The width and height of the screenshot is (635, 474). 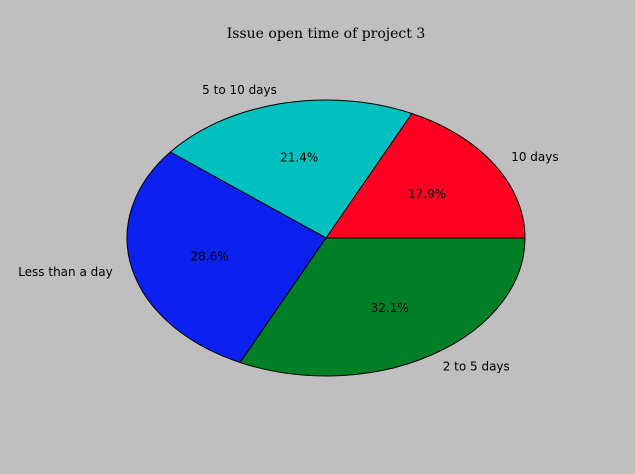 What do you see at coordinates (291, 169) in the screenshot?
I see `pie-slice-5-to-10-days` at bounding box center [291, 169].